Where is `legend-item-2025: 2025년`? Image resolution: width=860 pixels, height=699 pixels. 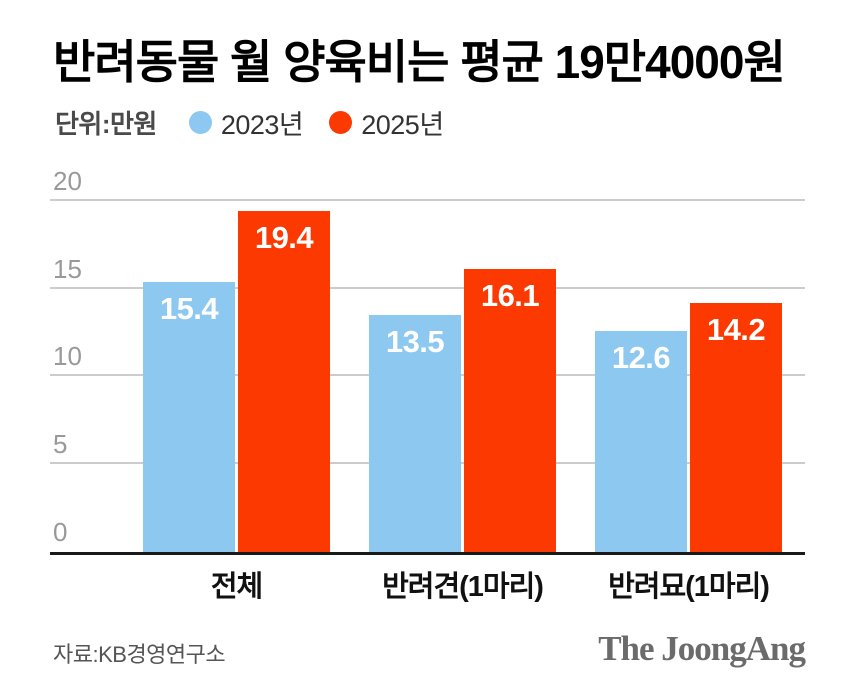
legend-item-2025: 2025년 is located at coordinates (386, 122).